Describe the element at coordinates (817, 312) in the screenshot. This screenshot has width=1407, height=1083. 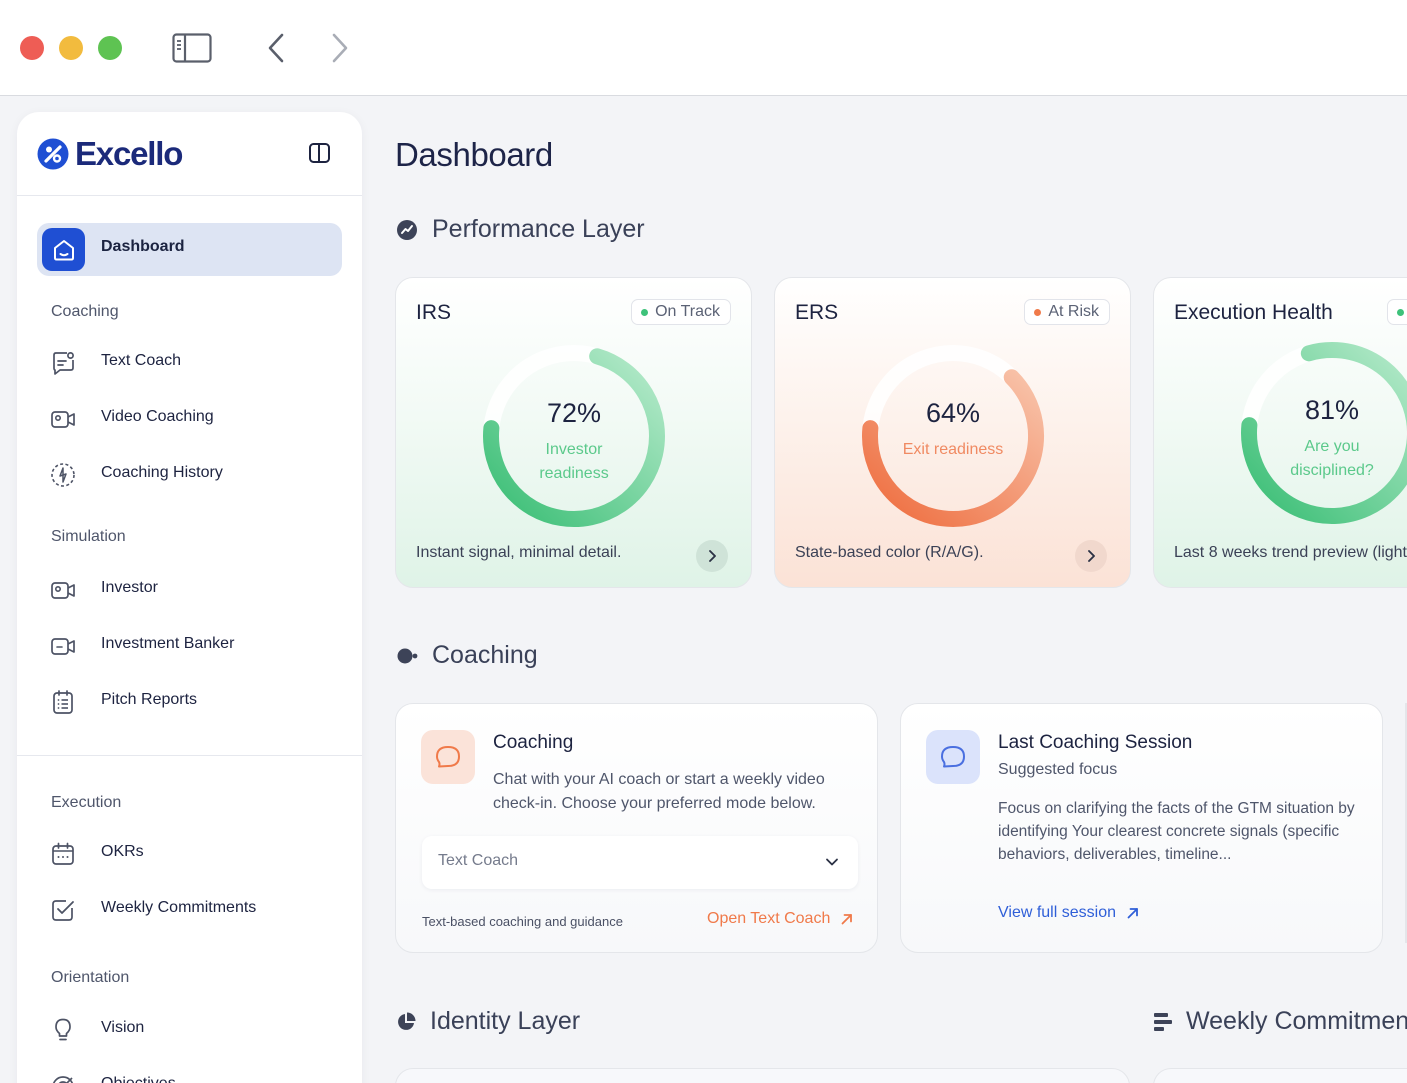
I see `card-title: ERS` at that location.